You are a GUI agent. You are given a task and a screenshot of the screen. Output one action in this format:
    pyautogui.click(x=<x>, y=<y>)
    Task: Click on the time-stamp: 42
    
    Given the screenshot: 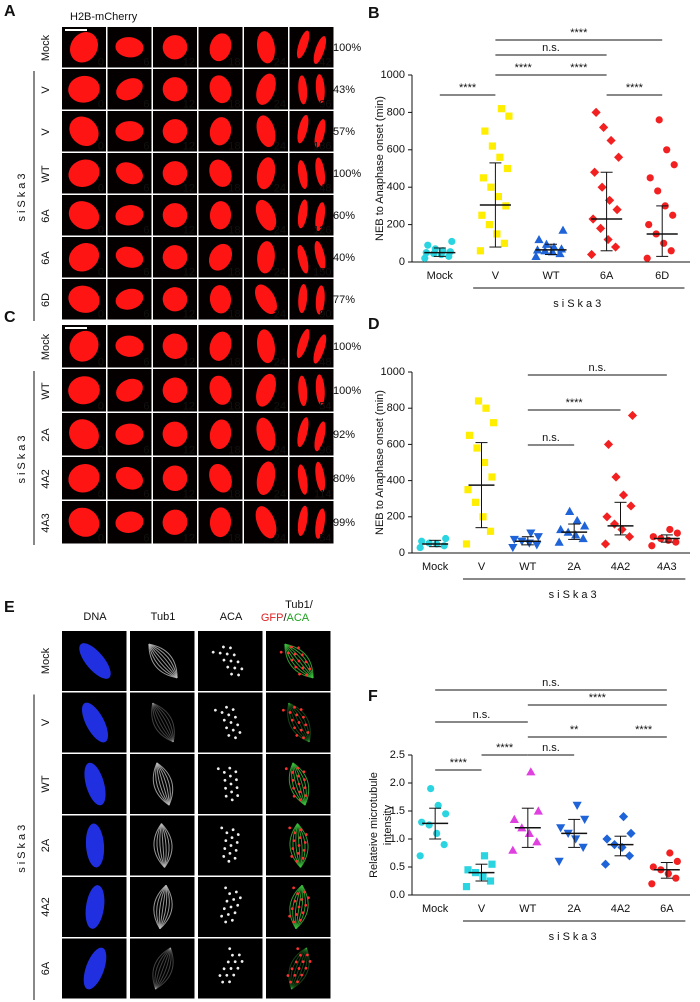 What is the action you would take?
    pyautogui.click(x=325, y=62)
    